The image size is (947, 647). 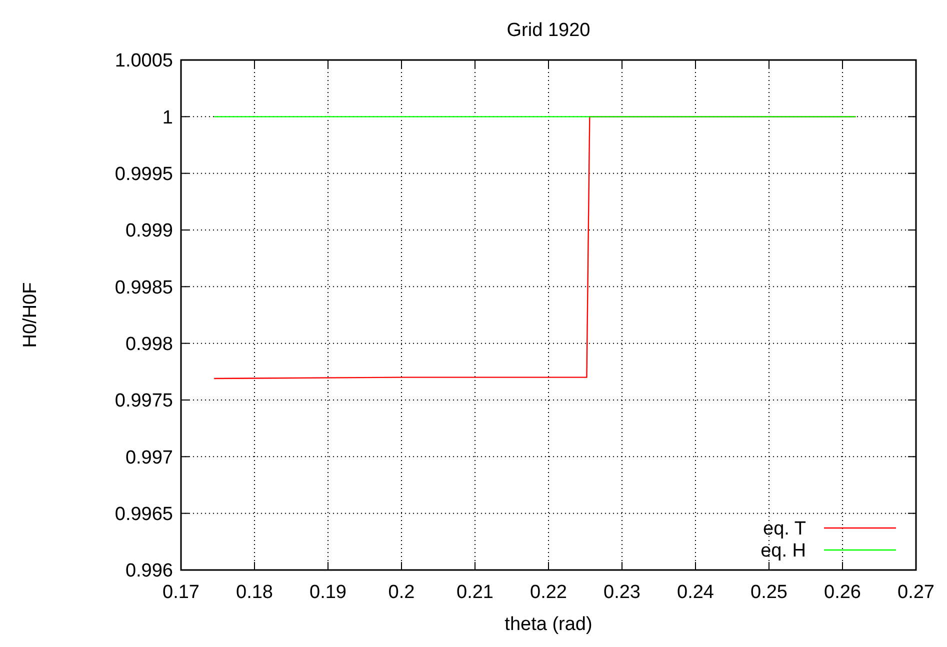 What do you see at coordinates (30, 315) in the screenshot?
I see `y-axis-title: H0/H0F` at bounding box center [30, 315].